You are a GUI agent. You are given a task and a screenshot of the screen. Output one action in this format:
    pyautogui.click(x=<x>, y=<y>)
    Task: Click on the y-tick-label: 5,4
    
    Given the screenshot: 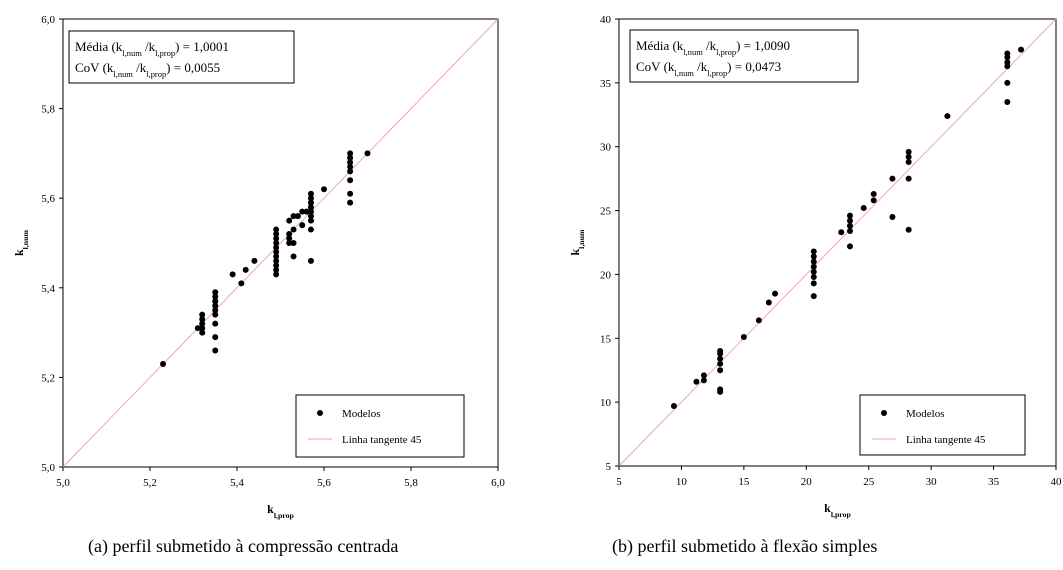 What is the action you would take?
    pyautogui.click(x=48, y=289)
    